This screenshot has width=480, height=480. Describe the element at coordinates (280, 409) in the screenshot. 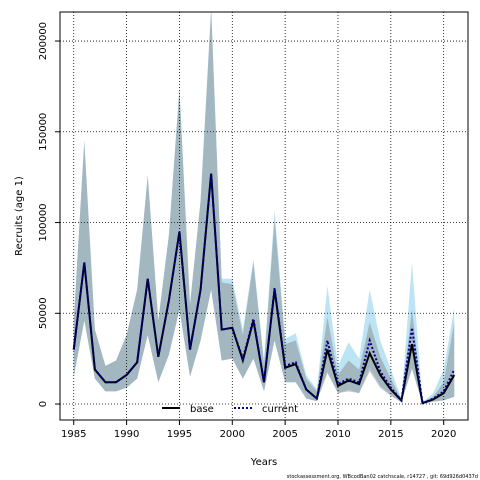

I see `legend-label: current` at that location.